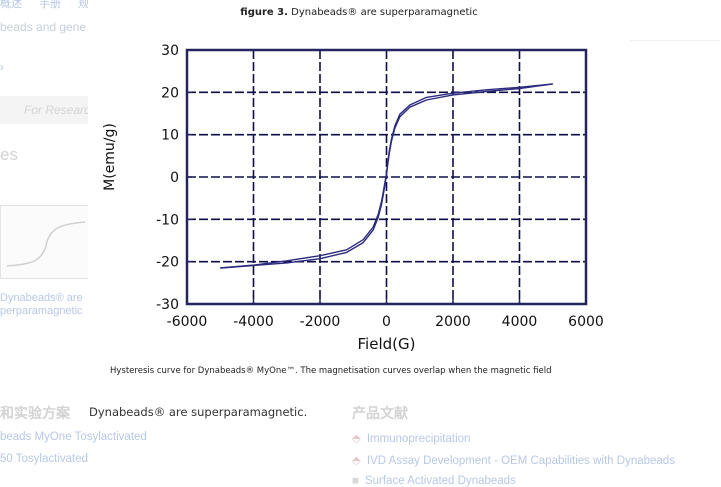 The image size is (721, 487). What do you see at coordinates (84, 5) in the screenshot?
I see `background-nav-item: 规` at bounding box center [84, 5].